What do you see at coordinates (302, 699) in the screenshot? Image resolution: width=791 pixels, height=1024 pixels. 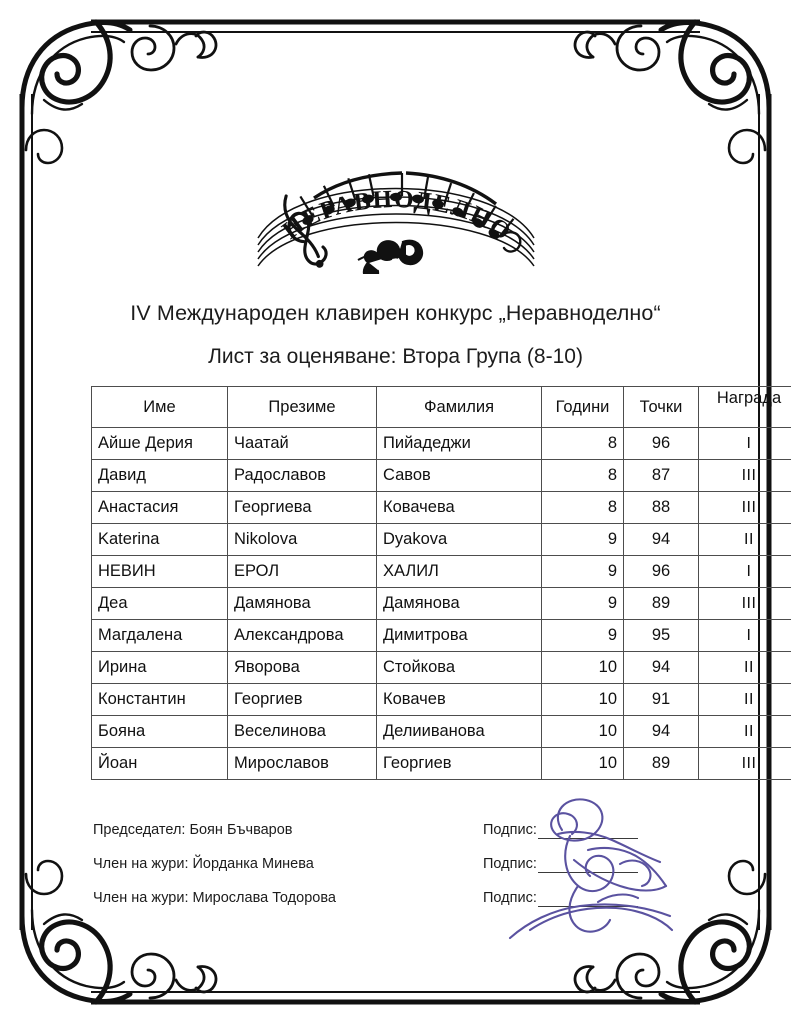 I see `cell-middle: Георгиев` at bounding box center [302, 699].